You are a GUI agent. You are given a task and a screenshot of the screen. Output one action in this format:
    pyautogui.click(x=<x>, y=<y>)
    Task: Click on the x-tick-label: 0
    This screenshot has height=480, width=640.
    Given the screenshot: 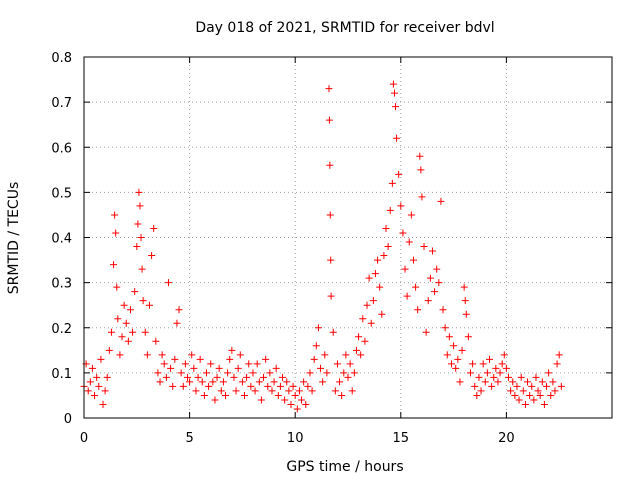 What is the action you would take?
    pyautogui.click(x=84, y=438)
    